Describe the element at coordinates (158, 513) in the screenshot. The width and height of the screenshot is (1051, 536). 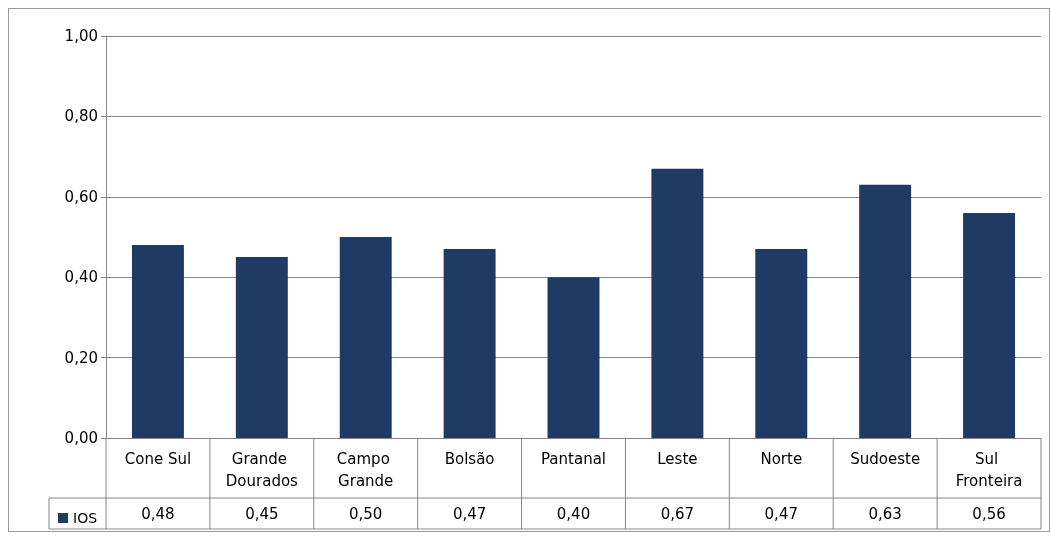
I see `data-label: 0,48` at that location.